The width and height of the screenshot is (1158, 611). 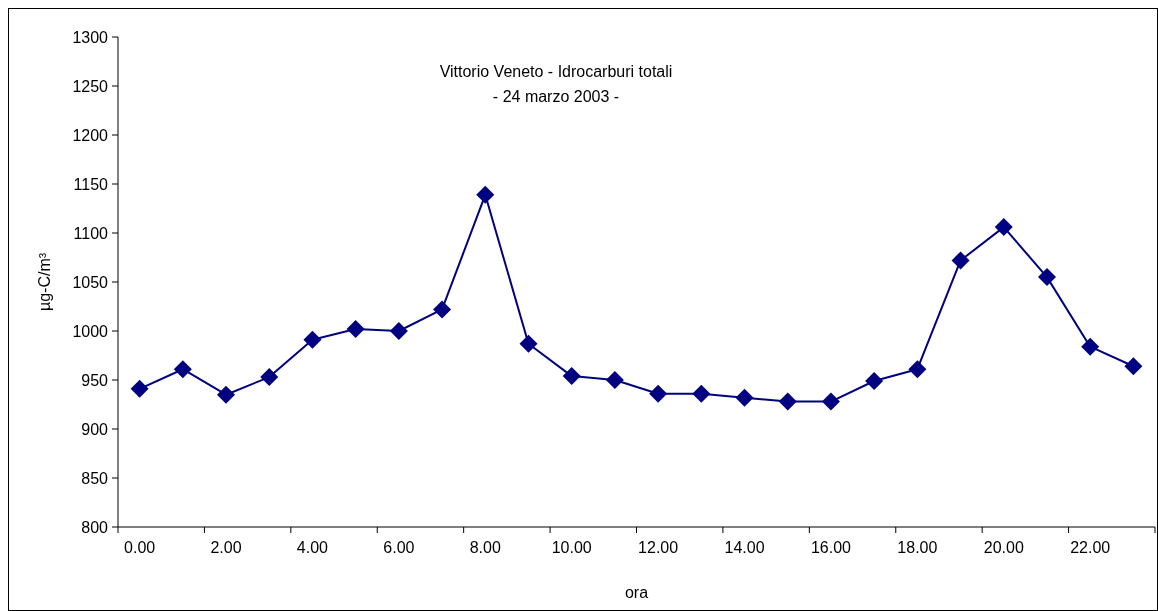 I want to click on y-tick-label: 850, so click(x=95, y=478).